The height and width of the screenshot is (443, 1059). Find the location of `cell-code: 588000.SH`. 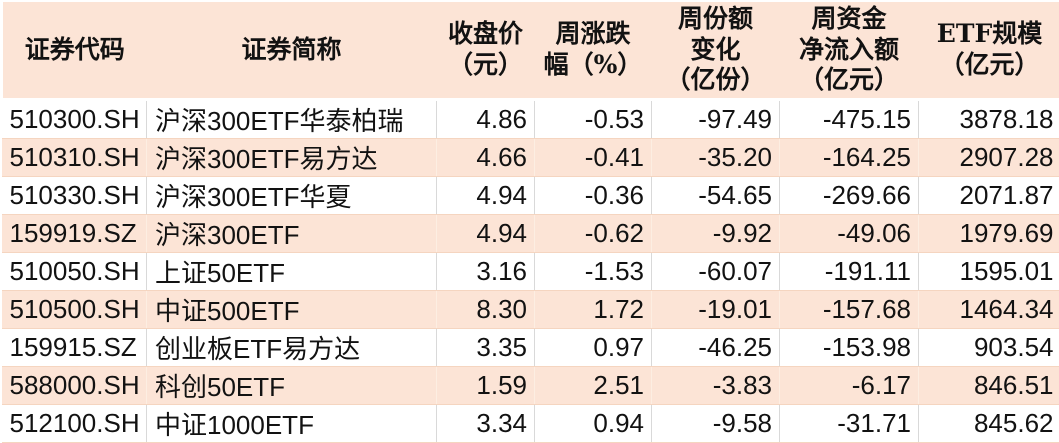

cell-code: 588000.SH is located at coordinates (74, 385).